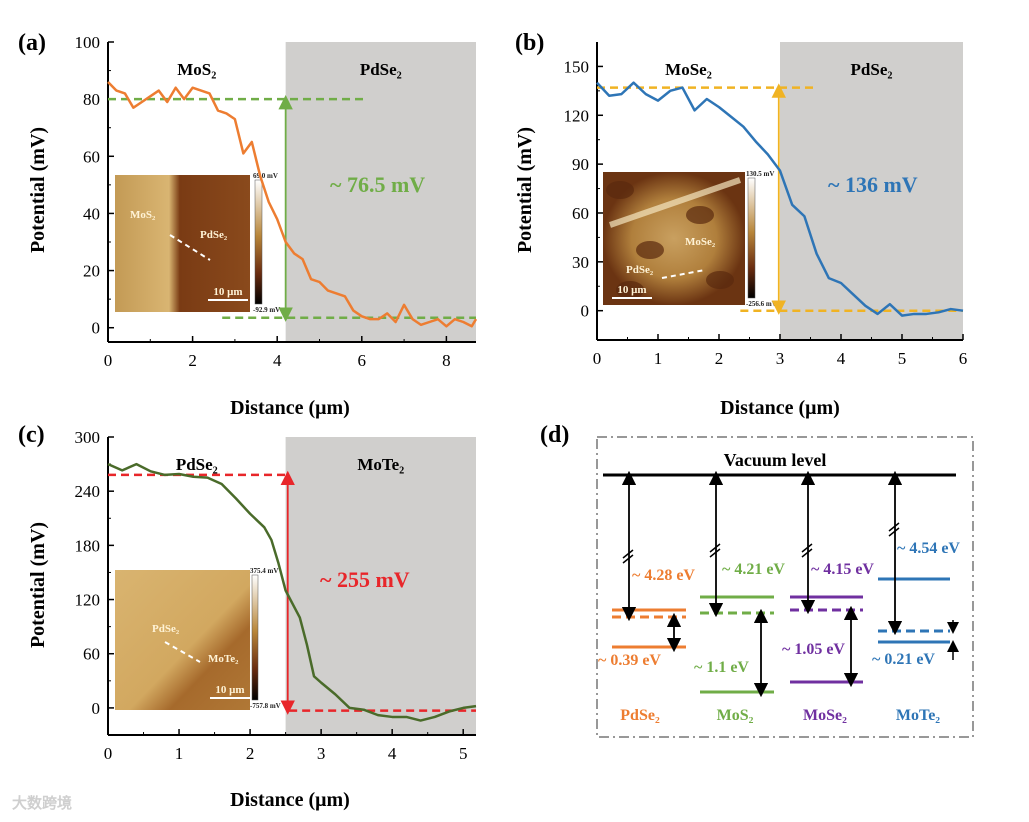  Describe the element at coordinates (813, 649) in the screenshot. I see `bandgap-label: ~ 1.05 eV` at that location.